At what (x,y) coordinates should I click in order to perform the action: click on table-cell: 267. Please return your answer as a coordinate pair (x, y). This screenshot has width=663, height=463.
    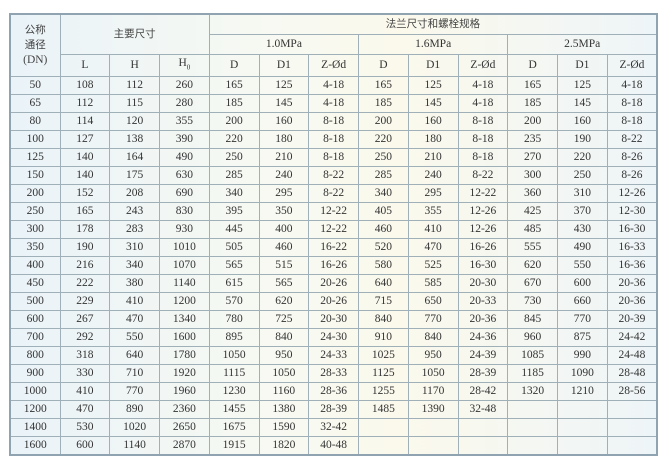
    Looking at the image, I should click on (85, 320).